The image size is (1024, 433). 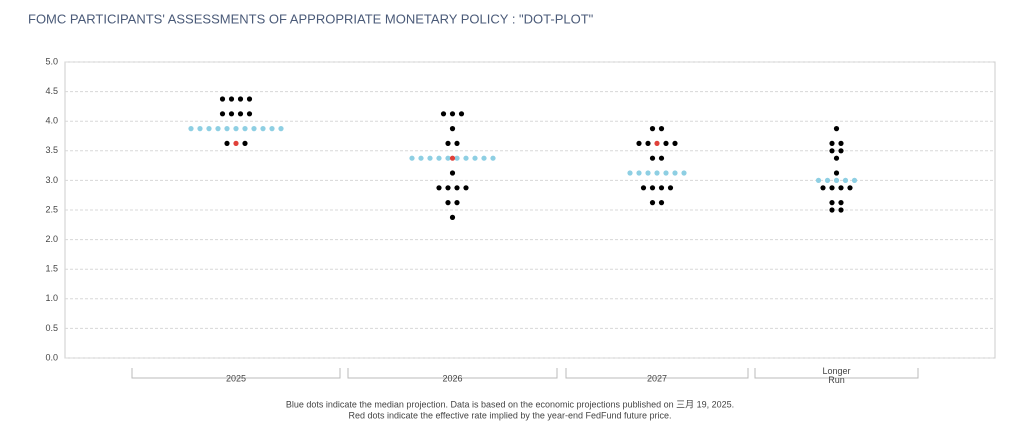 I want to click on y-tick-label: 2.5, so click(x=51, y=209).